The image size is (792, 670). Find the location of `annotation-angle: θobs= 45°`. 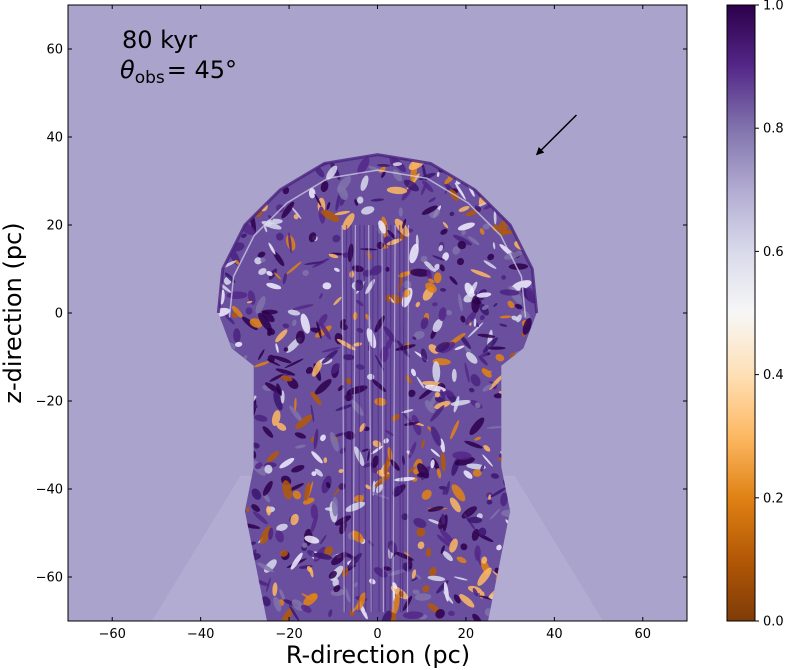

annotation-angle: θobs= 45° is located at coordinates (178, 72).